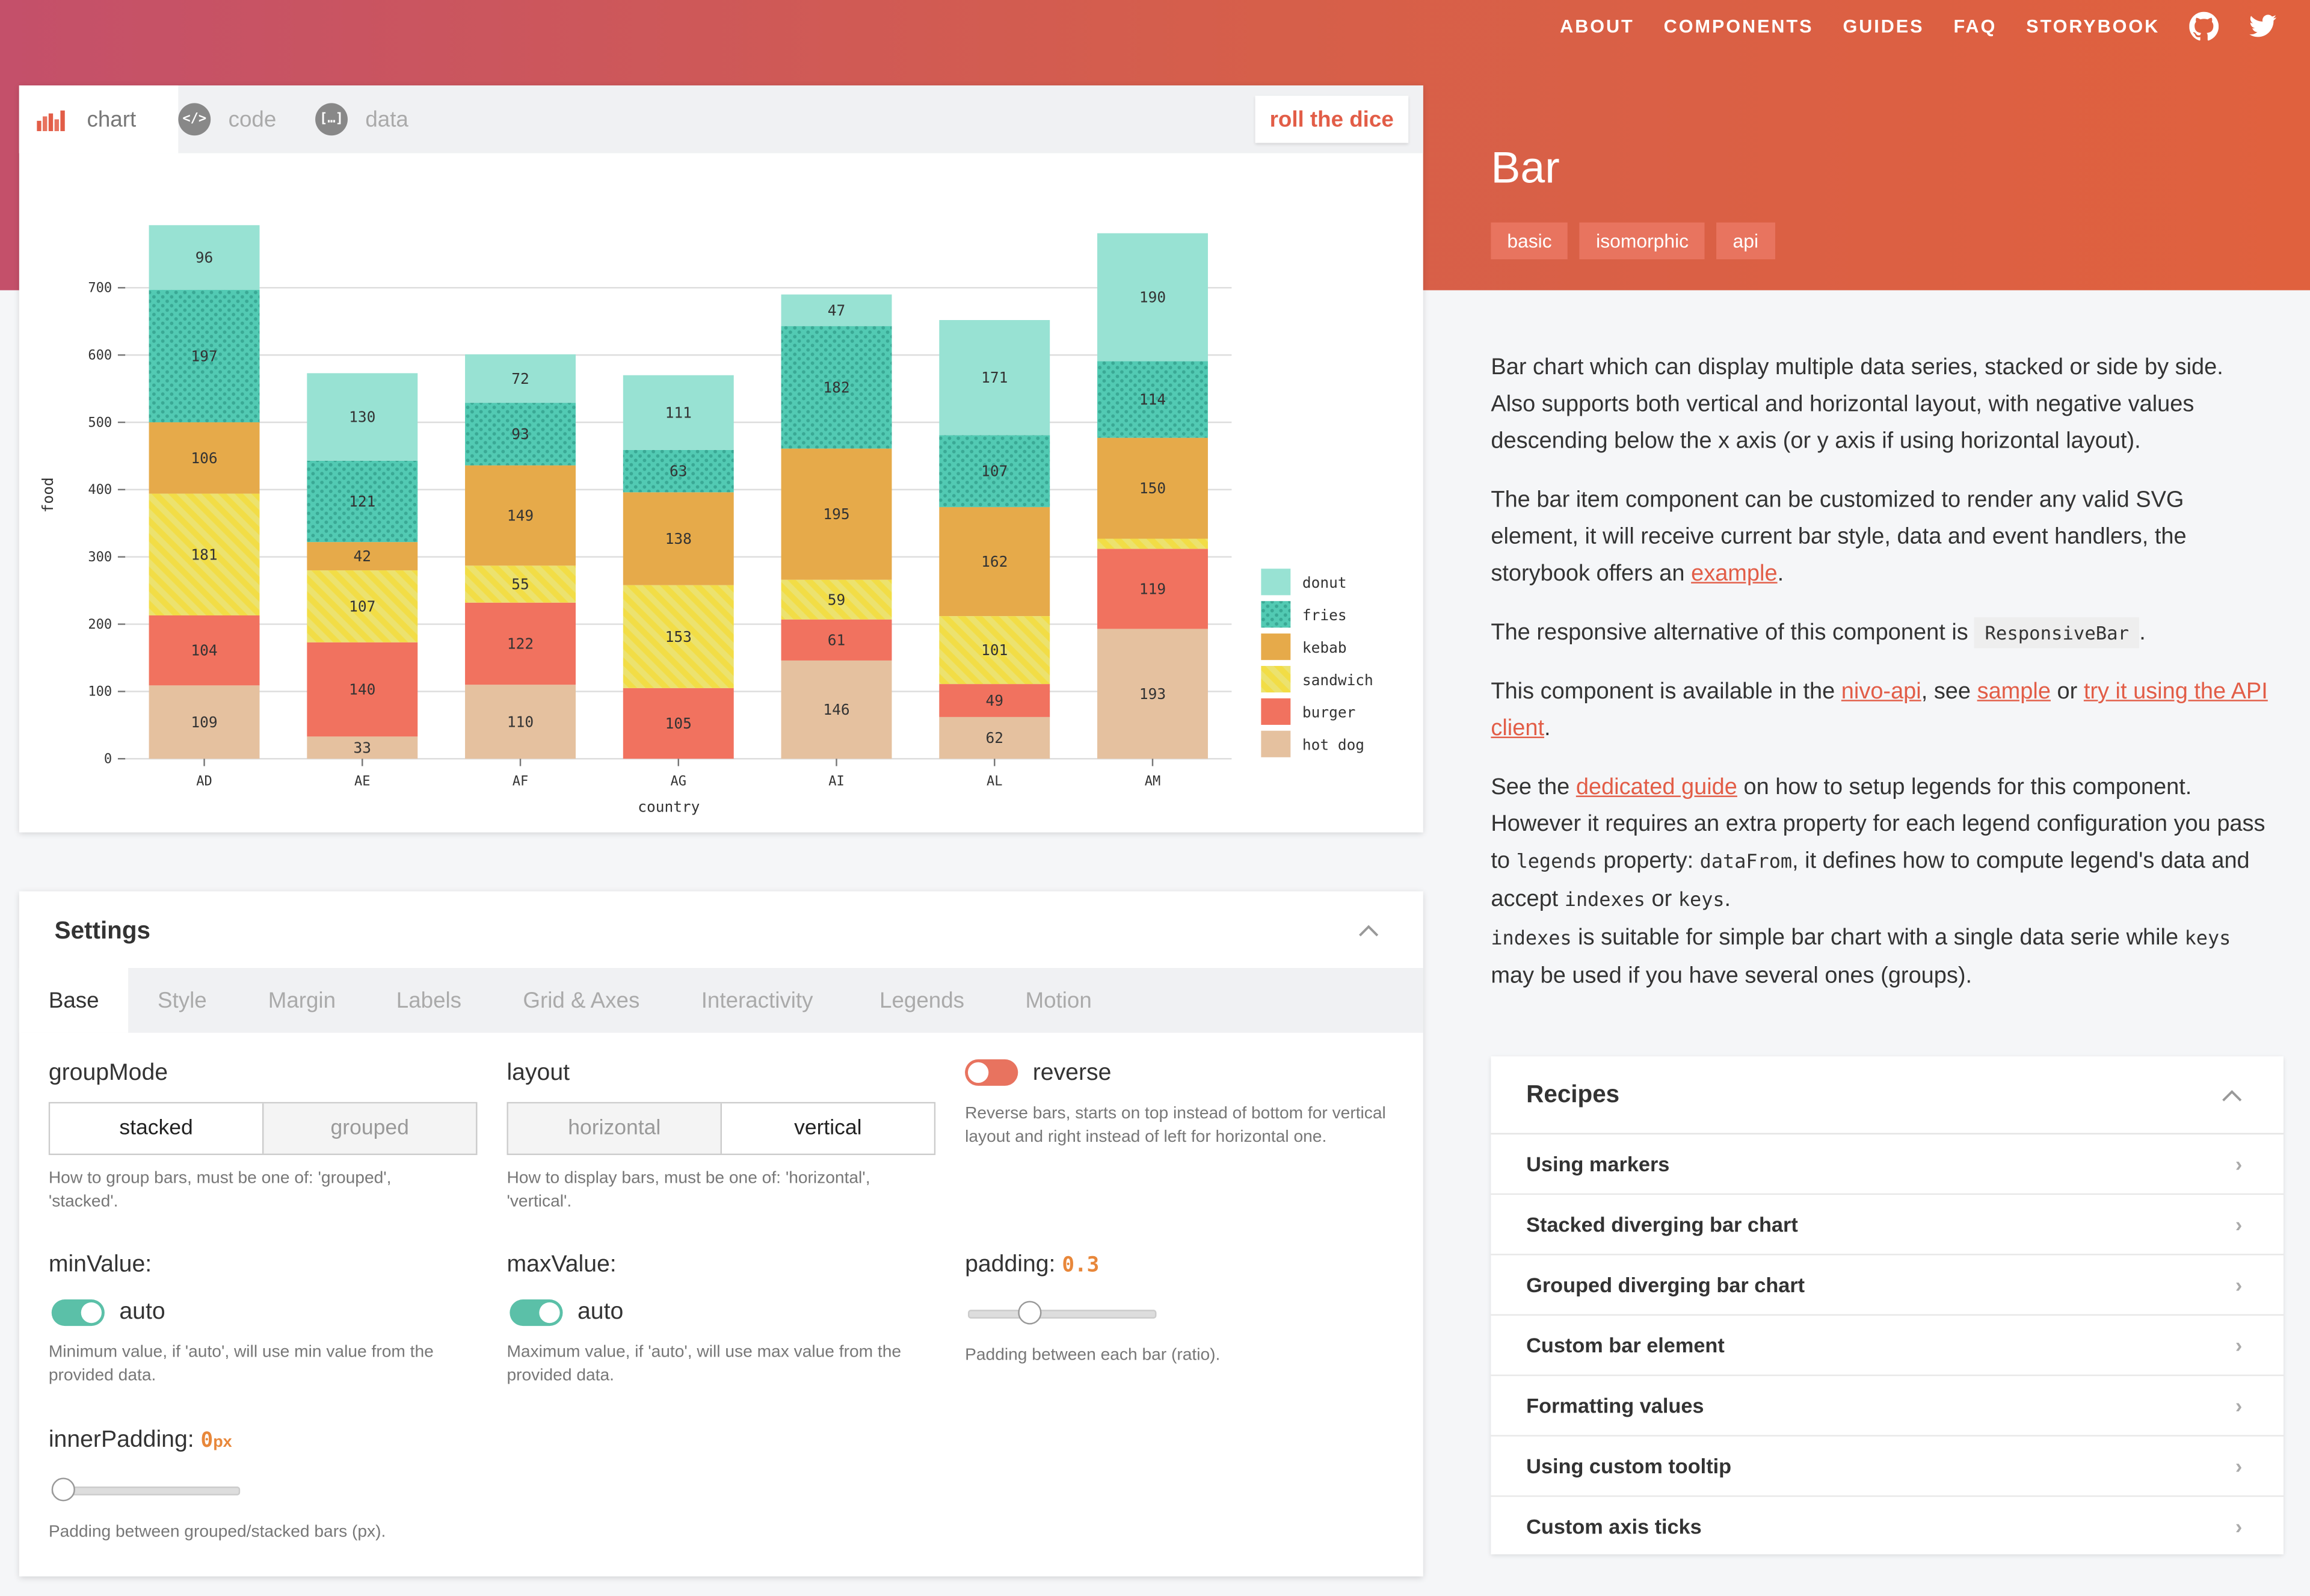 The width and height of the screenshot is (2310, 1596). Describe the element at coordinates (99, 119) in the screenshot. I see `tab-chart: chart` at that location.